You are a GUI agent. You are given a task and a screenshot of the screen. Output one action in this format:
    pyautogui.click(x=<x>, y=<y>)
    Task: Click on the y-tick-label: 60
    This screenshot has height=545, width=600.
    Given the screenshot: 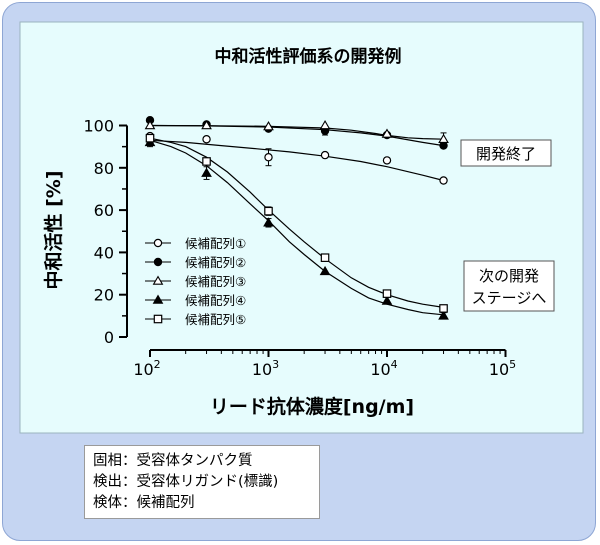 What is the action you would take?
    pyautogui.click(x=104, y=210)
    